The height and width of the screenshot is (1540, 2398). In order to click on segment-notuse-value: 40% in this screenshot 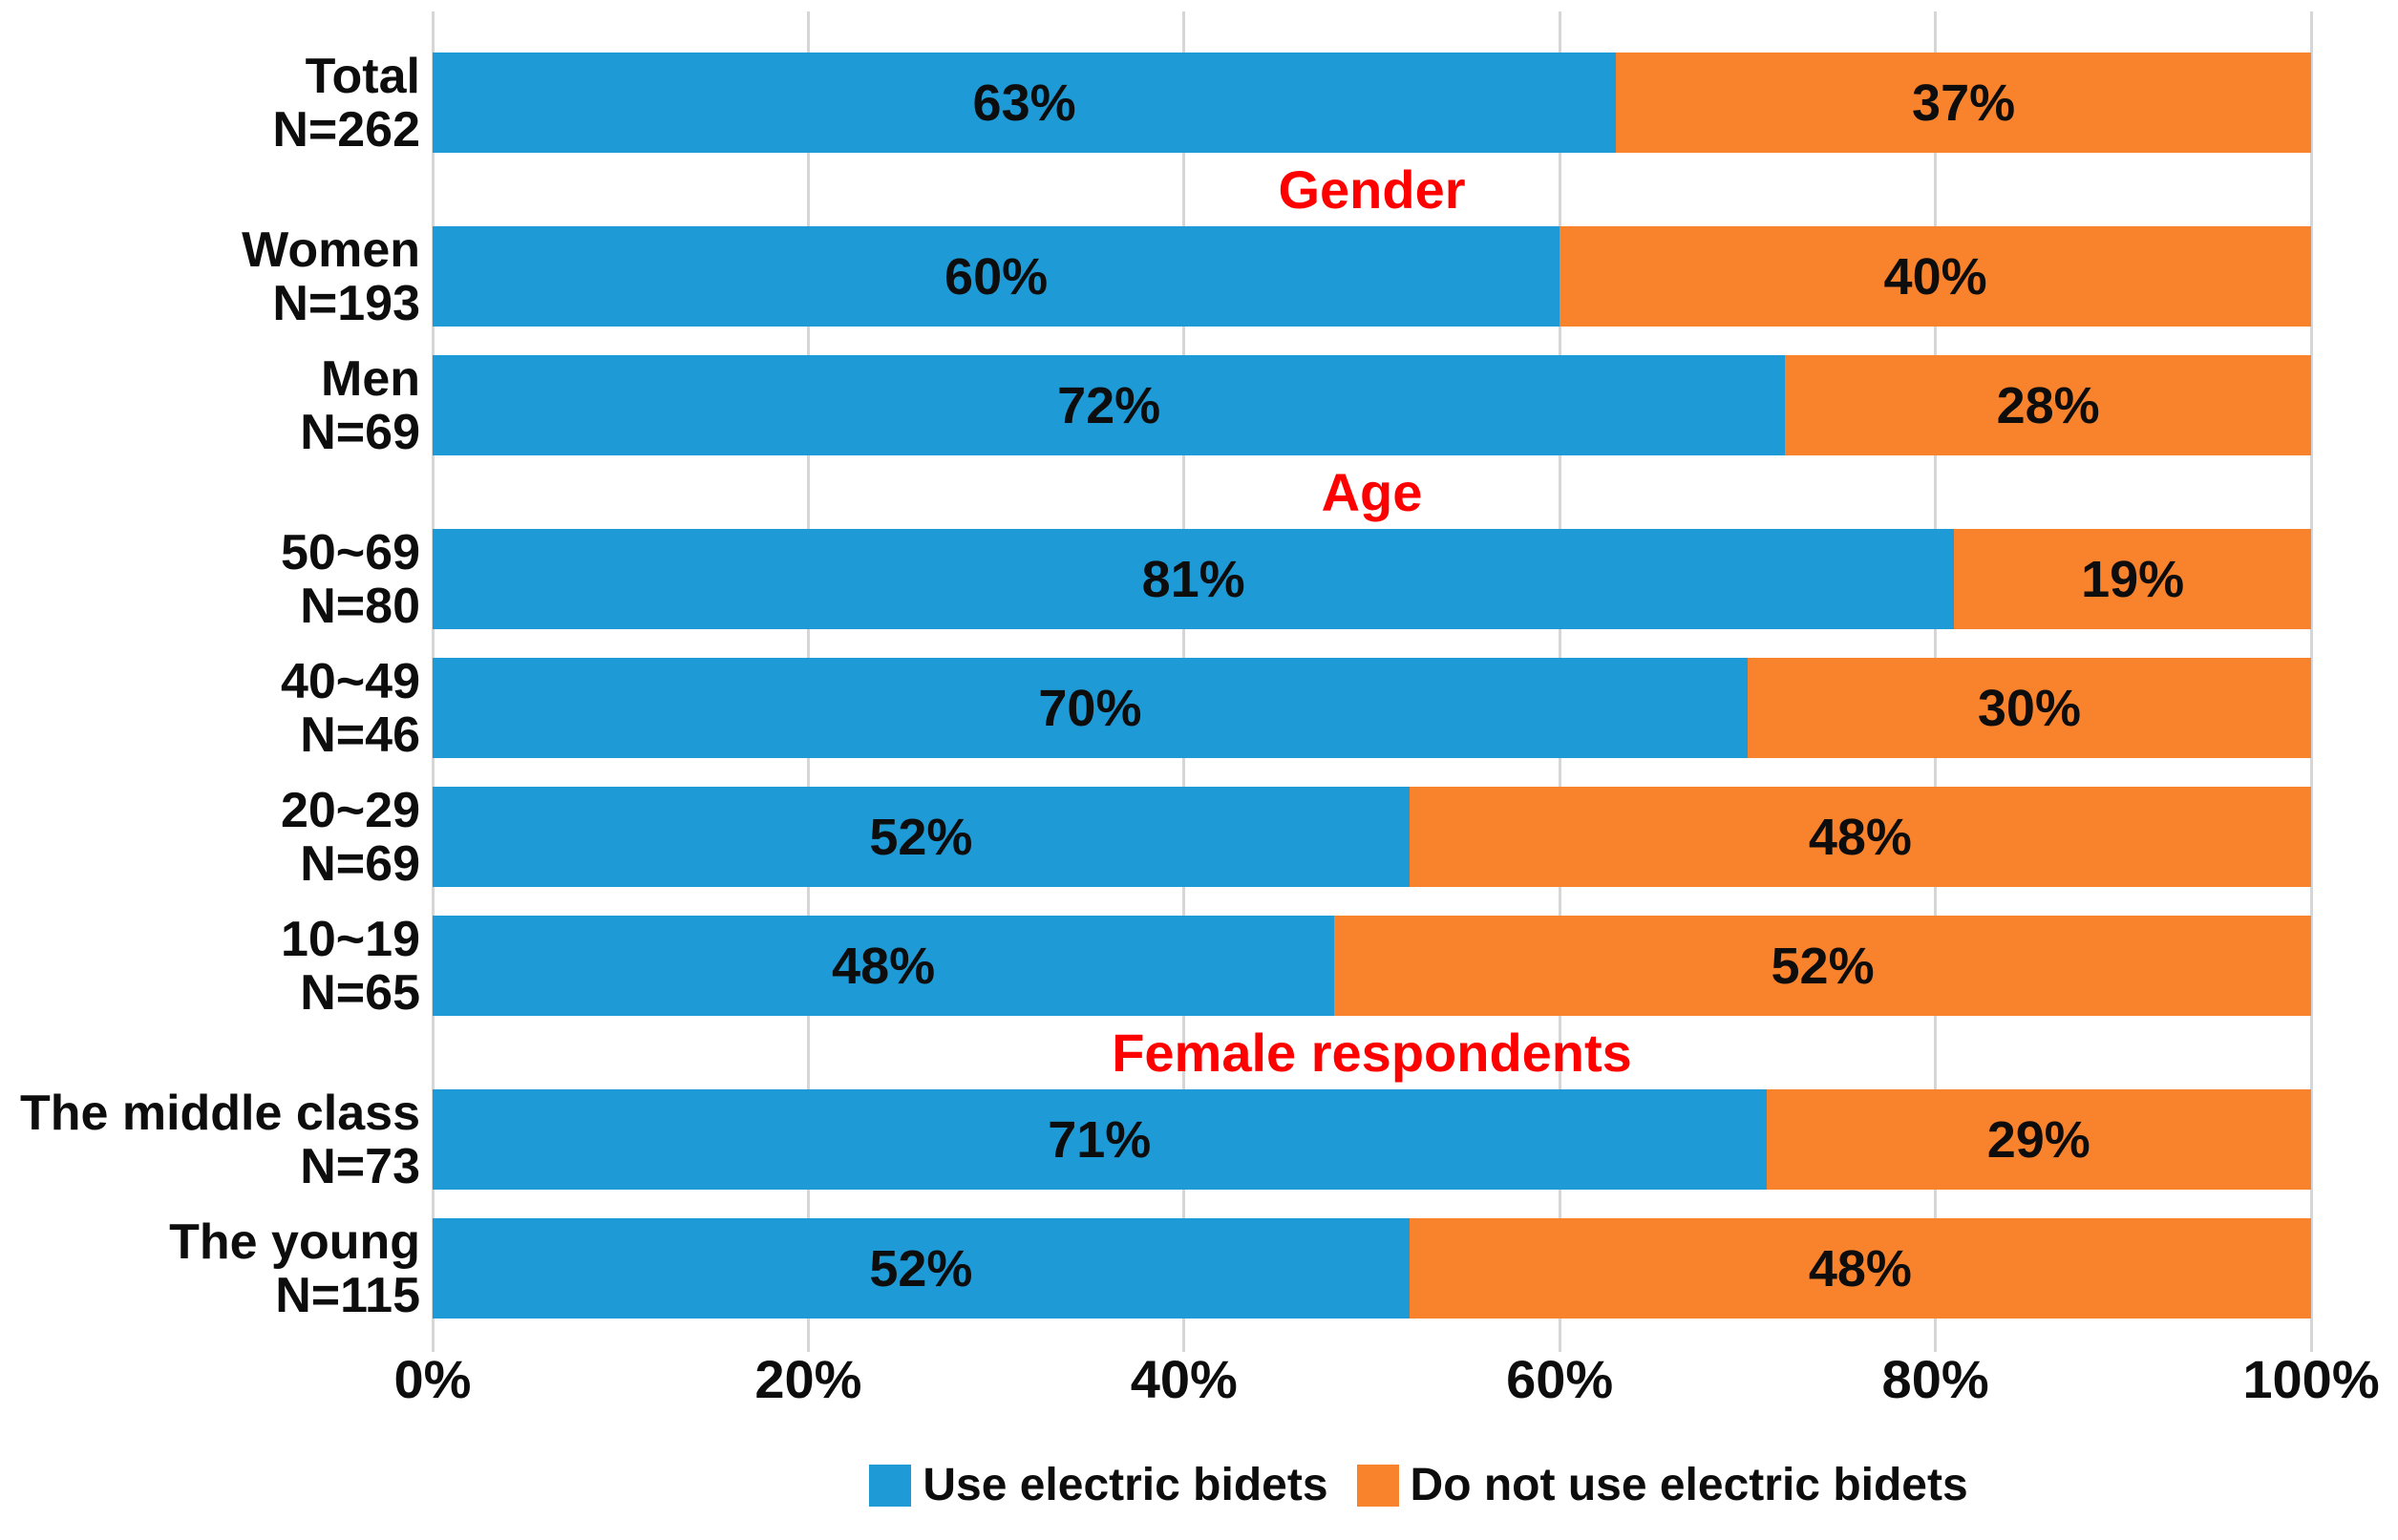, I will do `click(1935, 276)`.